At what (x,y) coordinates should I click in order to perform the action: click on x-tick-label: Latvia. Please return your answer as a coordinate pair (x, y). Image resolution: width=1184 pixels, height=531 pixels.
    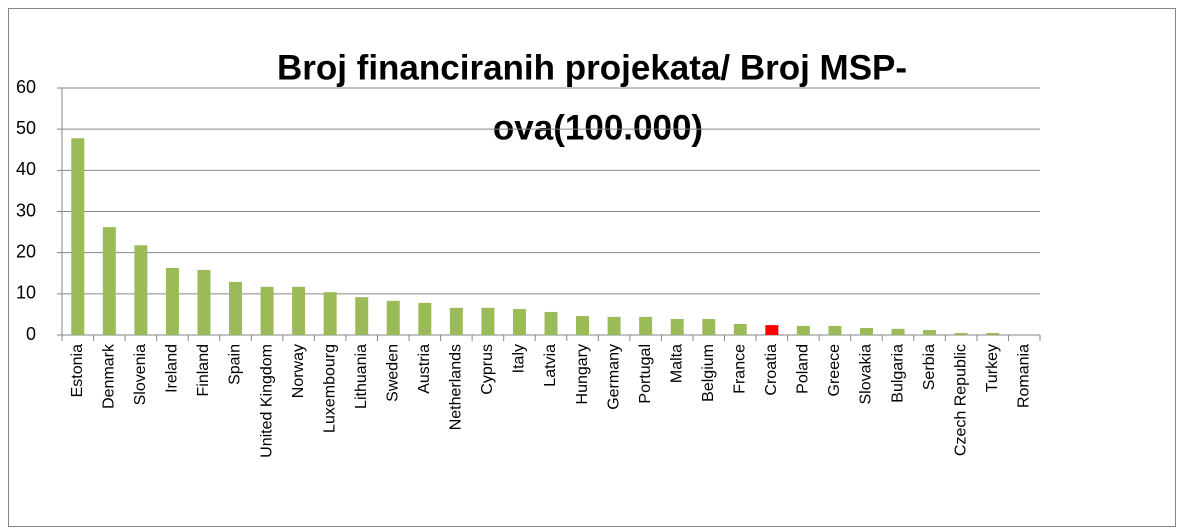
    Looking at the image, I should click on (550, 365).